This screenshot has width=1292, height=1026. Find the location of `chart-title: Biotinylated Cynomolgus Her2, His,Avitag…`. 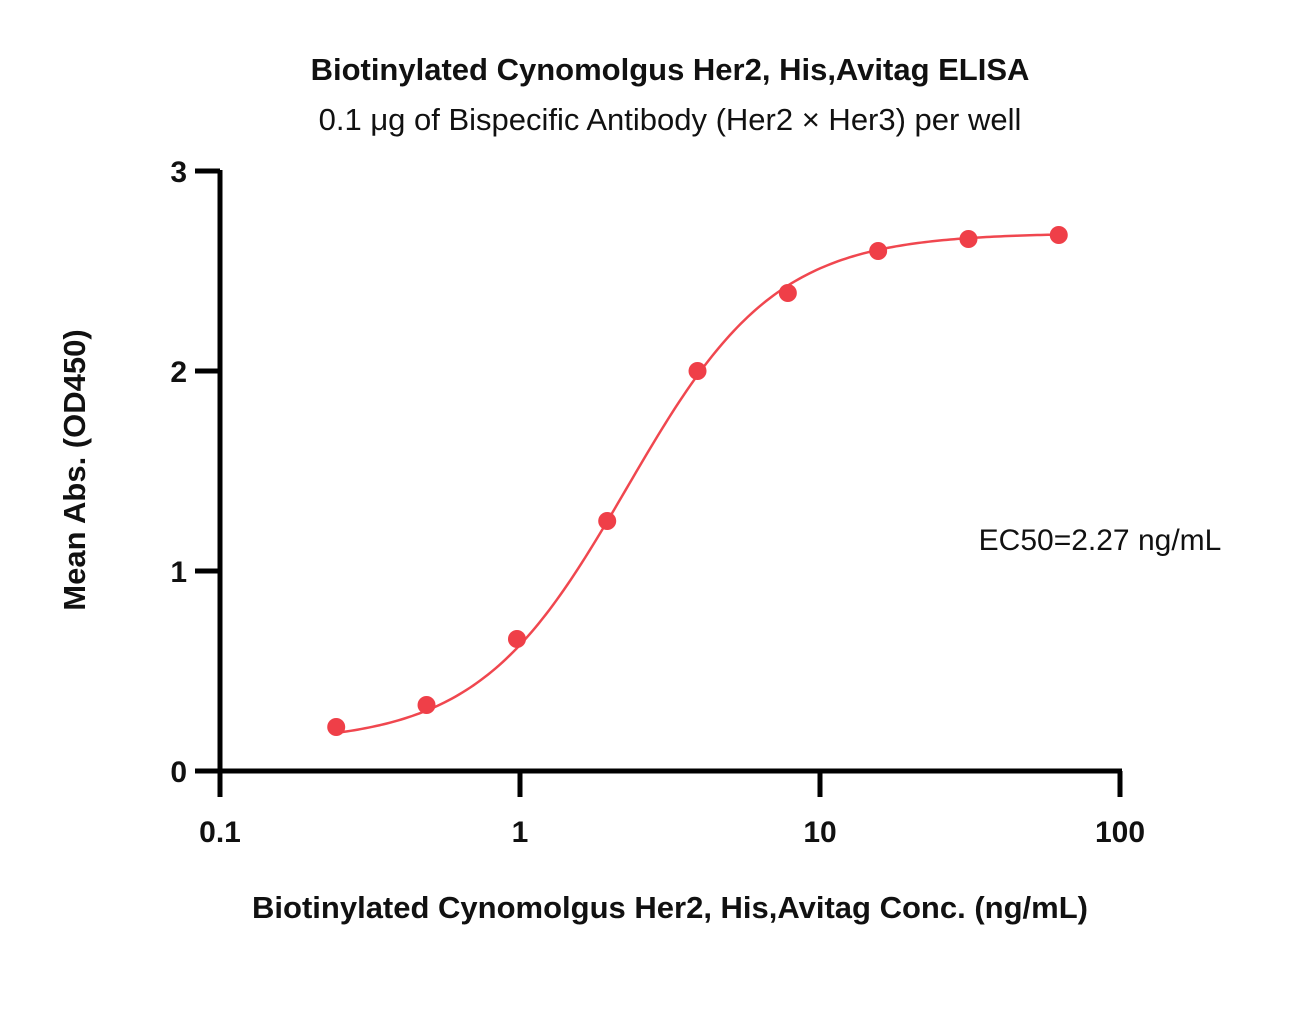

chart-title: Biotinylated Cynomolgus Her2, His,Avitag… is located at coordinates (670, 69).